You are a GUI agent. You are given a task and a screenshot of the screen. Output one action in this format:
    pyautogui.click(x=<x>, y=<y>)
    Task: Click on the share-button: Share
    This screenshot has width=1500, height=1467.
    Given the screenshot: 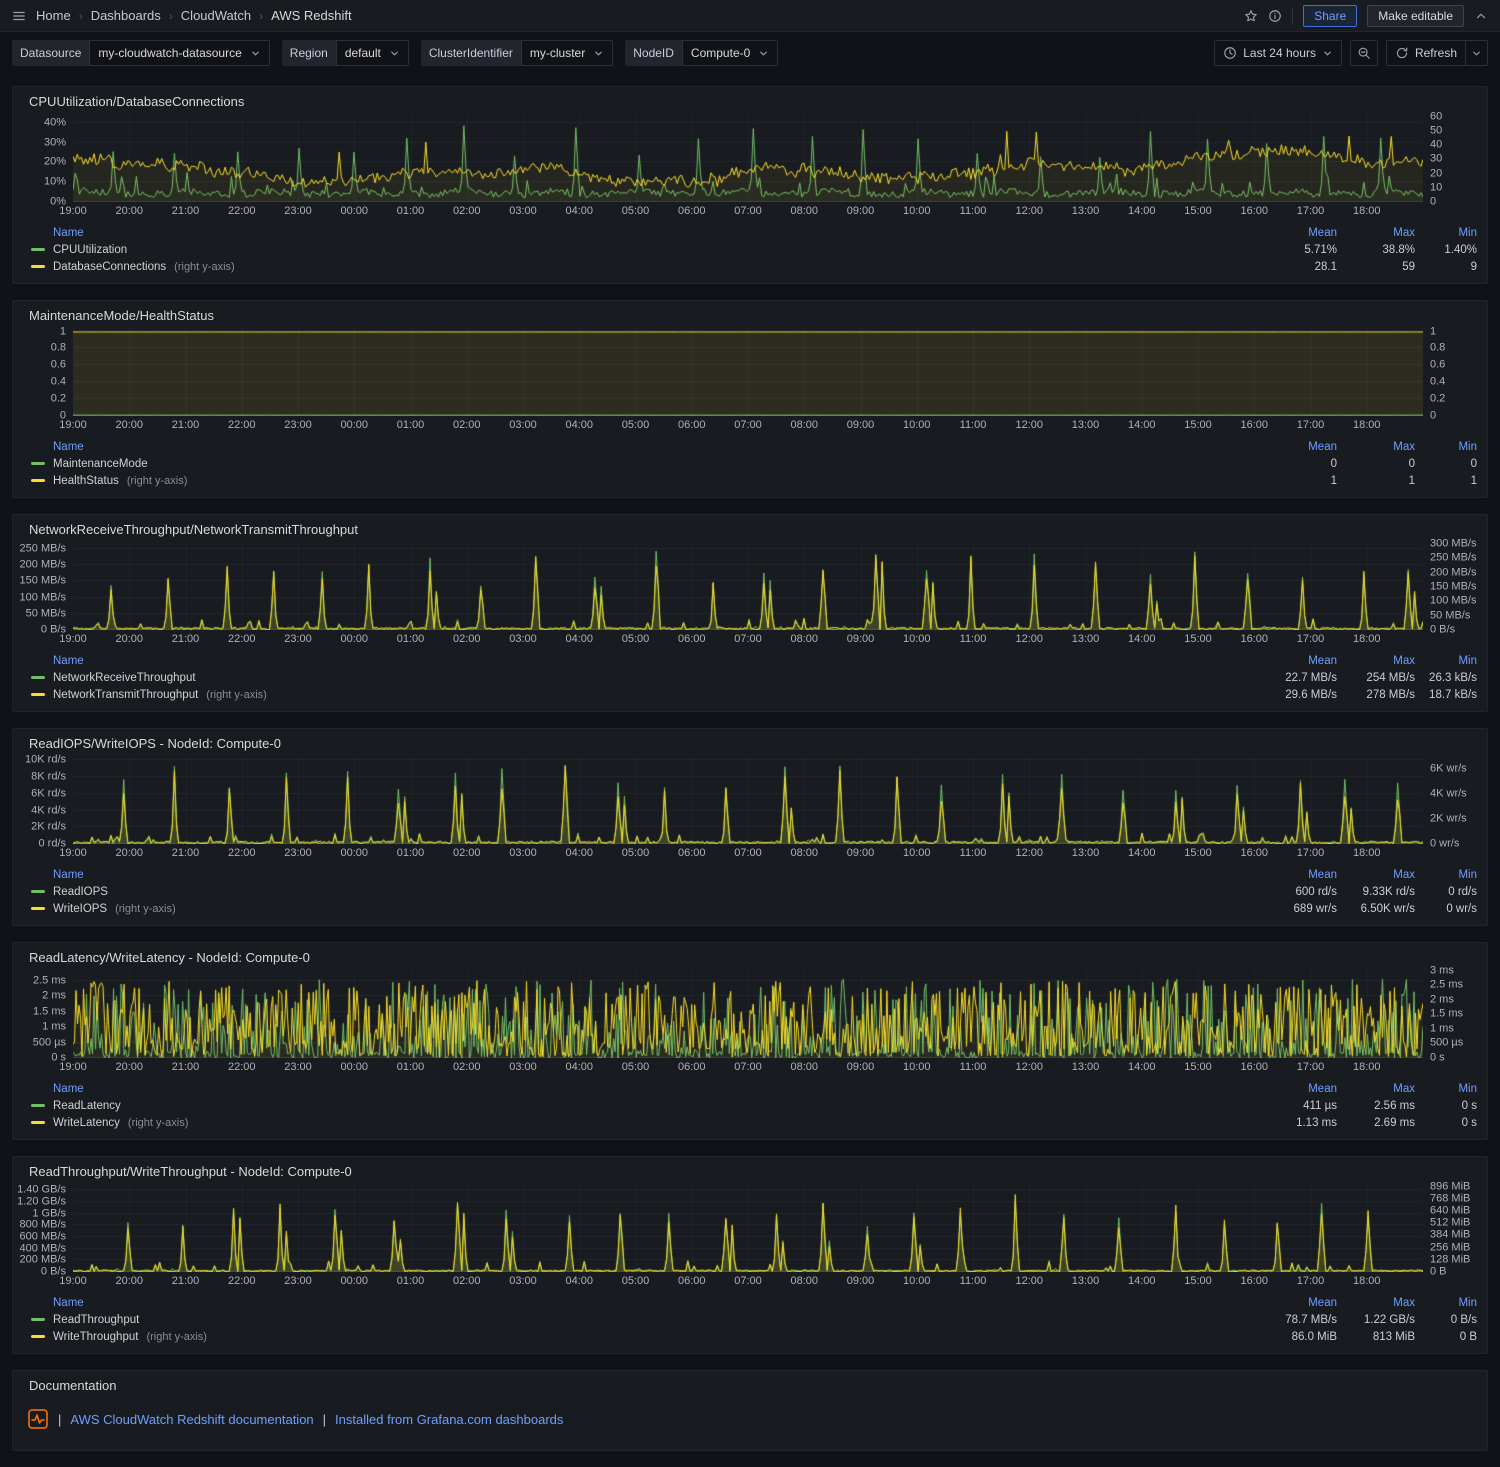 What is the action you would take?
    pyautogui.click(x=1330, y=15)
    